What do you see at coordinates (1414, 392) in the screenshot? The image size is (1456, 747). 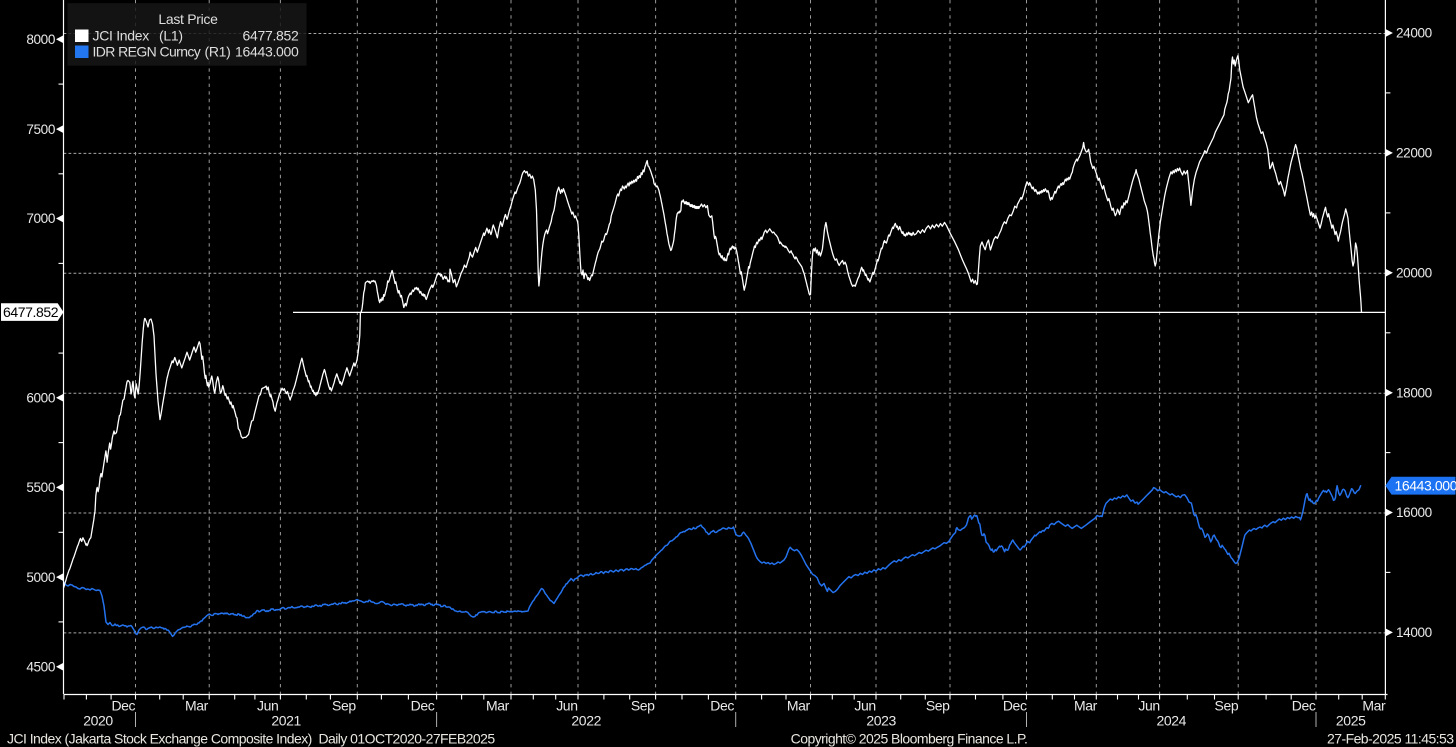 I see `svg-text: 18000` at bounding box center [1414, 392].